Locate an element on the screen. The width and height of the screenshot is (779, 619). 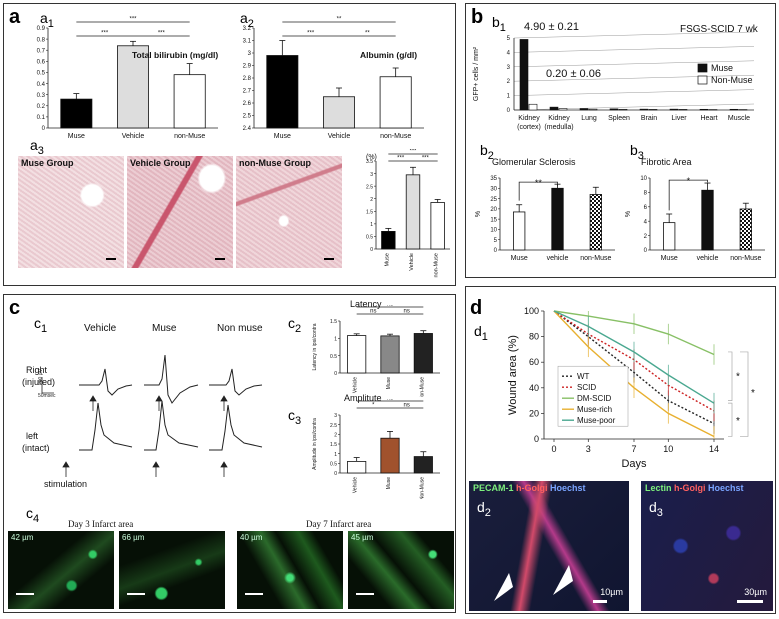
subpanel-label-d1: d1 is located at coordinates (481, 333).